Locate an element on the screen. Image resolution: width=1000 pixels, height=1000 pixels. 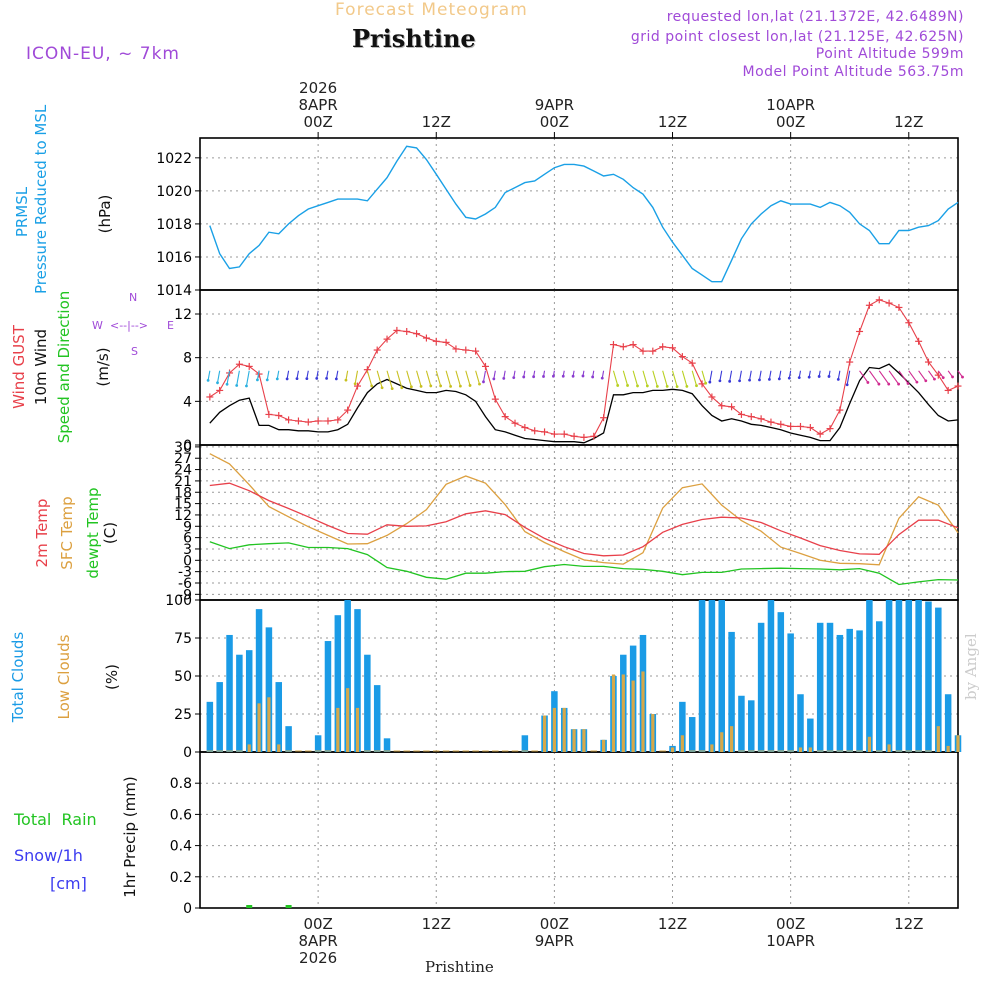
y-tick-label: 18 is located at coordinates (183, 493).